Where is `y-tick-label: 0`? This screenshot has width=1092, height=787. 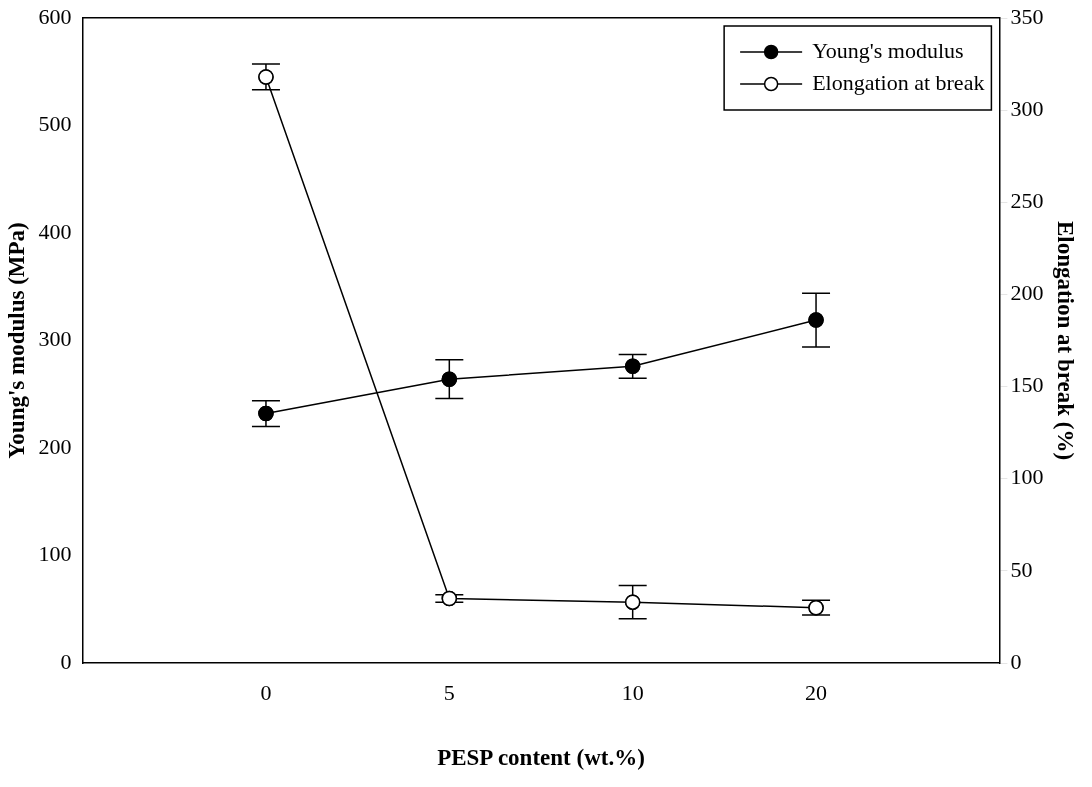
y-tick-label: 0 is located at coordinates (66, 661).